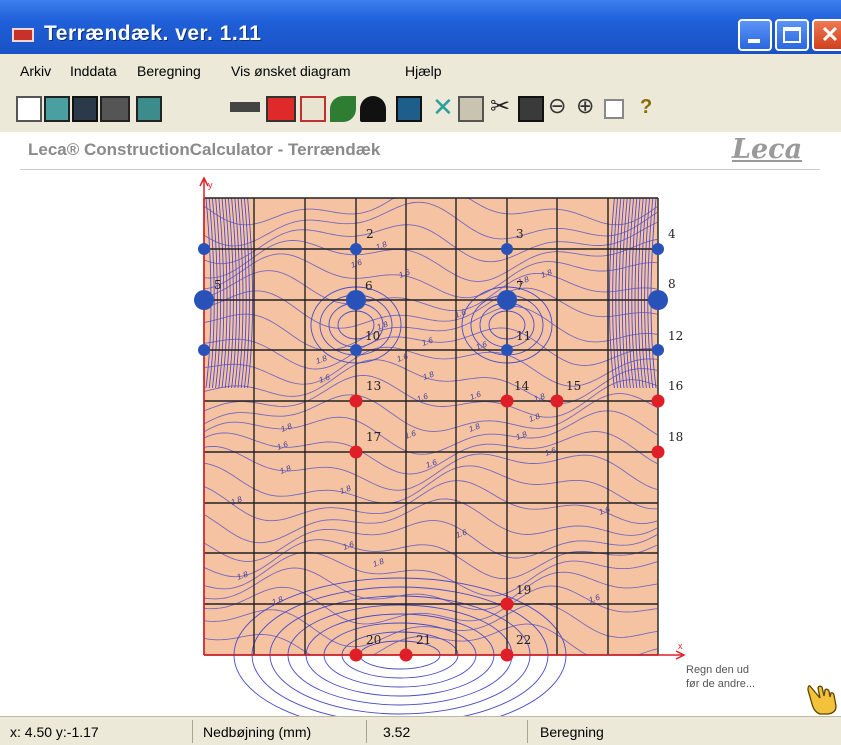  What do you see at coordinates (373, 109) in the screenshot?
I see `person-icon` at bounding box center [373, 109].